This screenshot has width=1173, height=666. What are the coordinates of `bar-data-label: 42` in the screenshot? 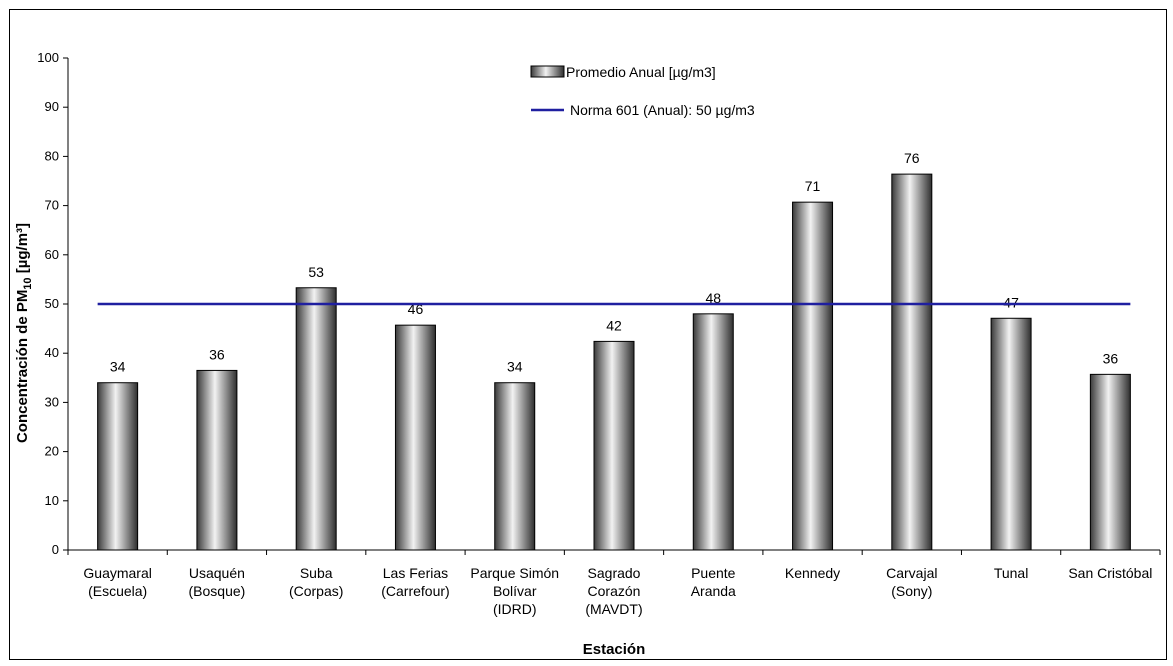 It's located at (614, 325).